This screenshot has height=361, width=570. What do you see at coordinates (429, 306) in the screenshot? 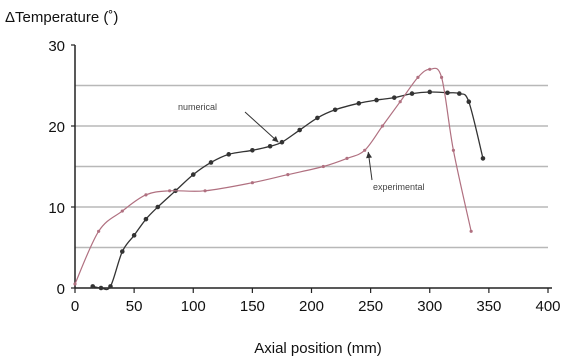
I see `x-tick-label-300: 300` at bounding box center [429, 306].